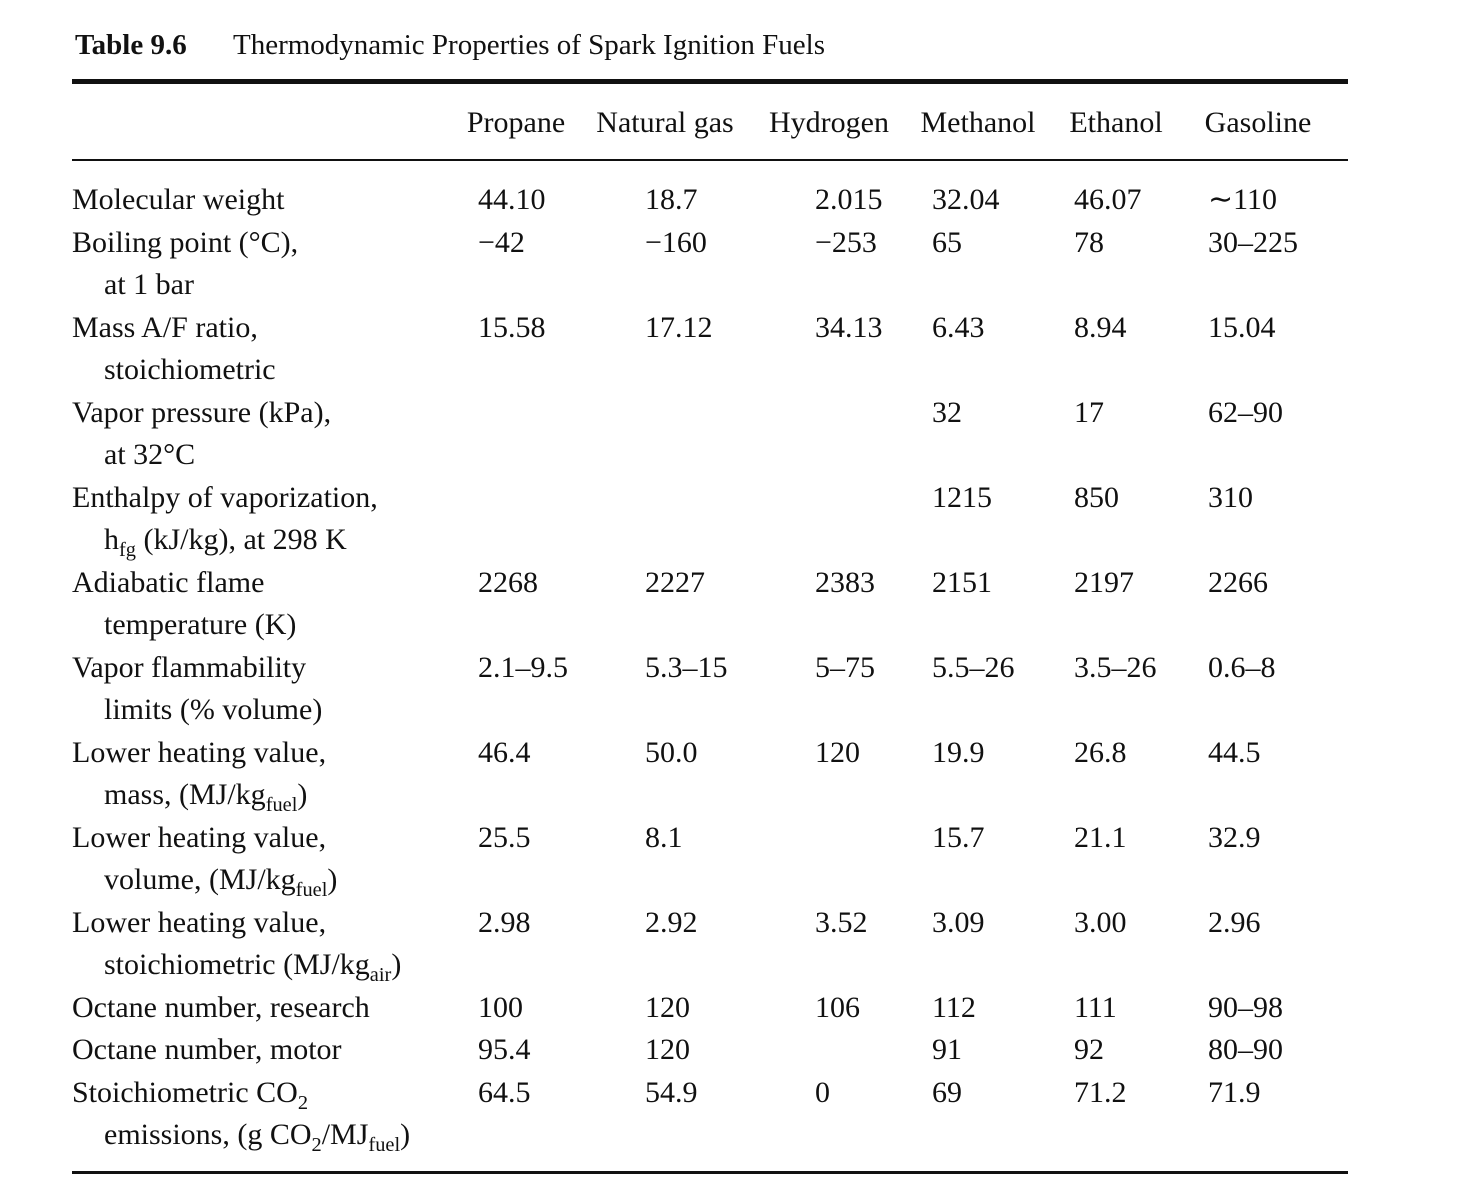 This screenshot has width=1480, height=1200. Describe the element at coordinates (671, 922) in the screenshot. I see `cell: 2.92` at that location.